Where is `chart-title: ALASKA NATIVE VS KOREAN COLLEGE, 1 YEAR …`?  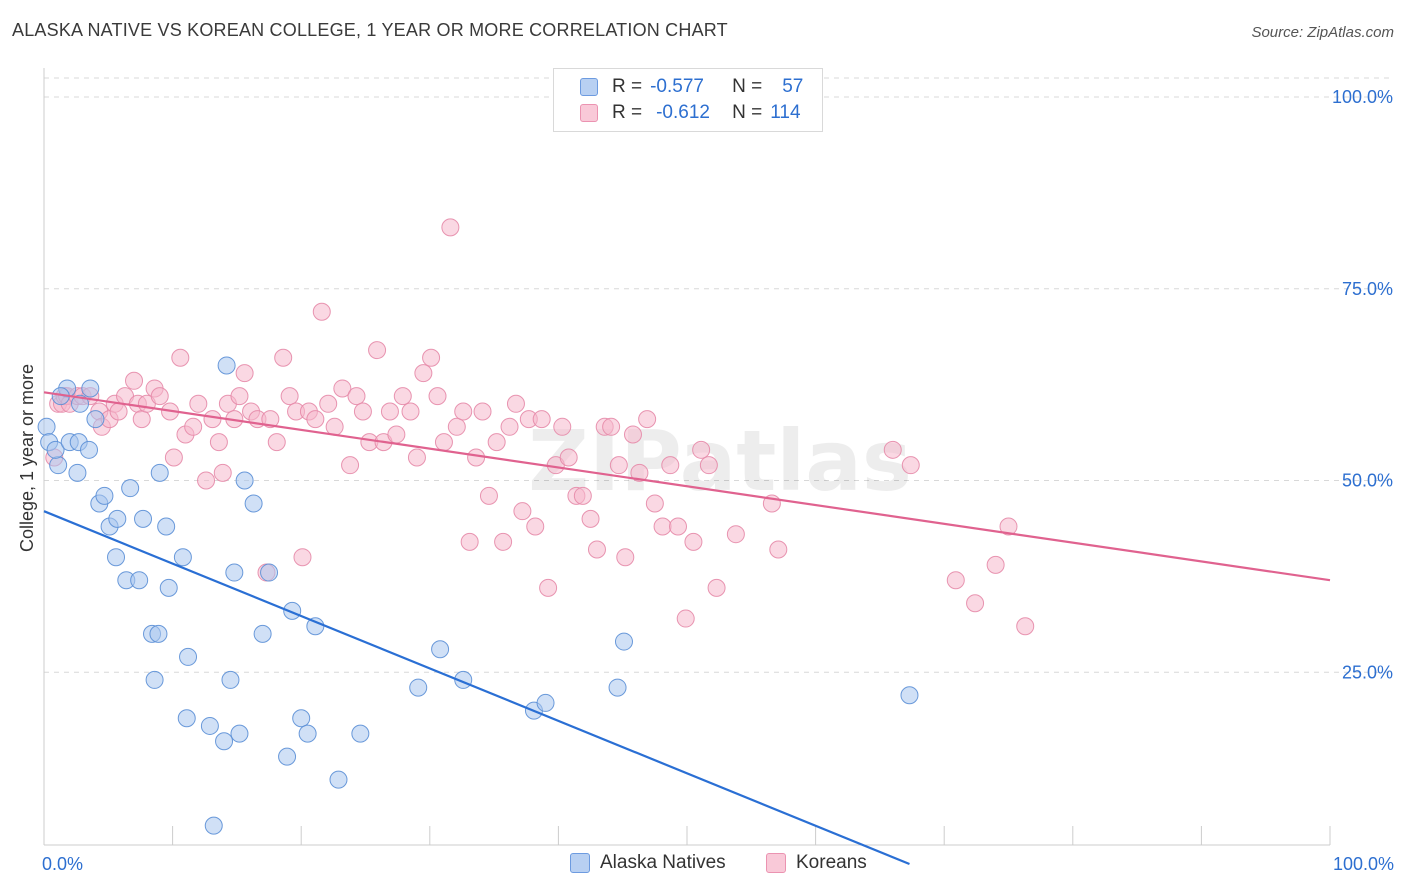
chart-title: ALASKA NATIVE VS KOREAN COLLEGE, 1 YEAR … is located at coordinates (370, 30).